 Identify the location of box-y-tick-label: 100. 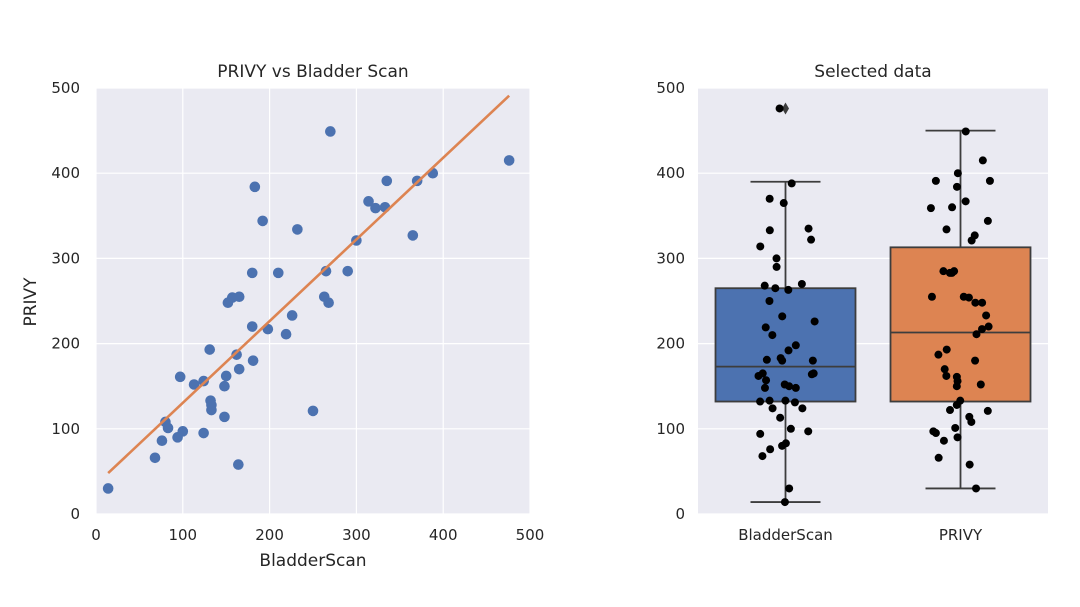
(670, 429).